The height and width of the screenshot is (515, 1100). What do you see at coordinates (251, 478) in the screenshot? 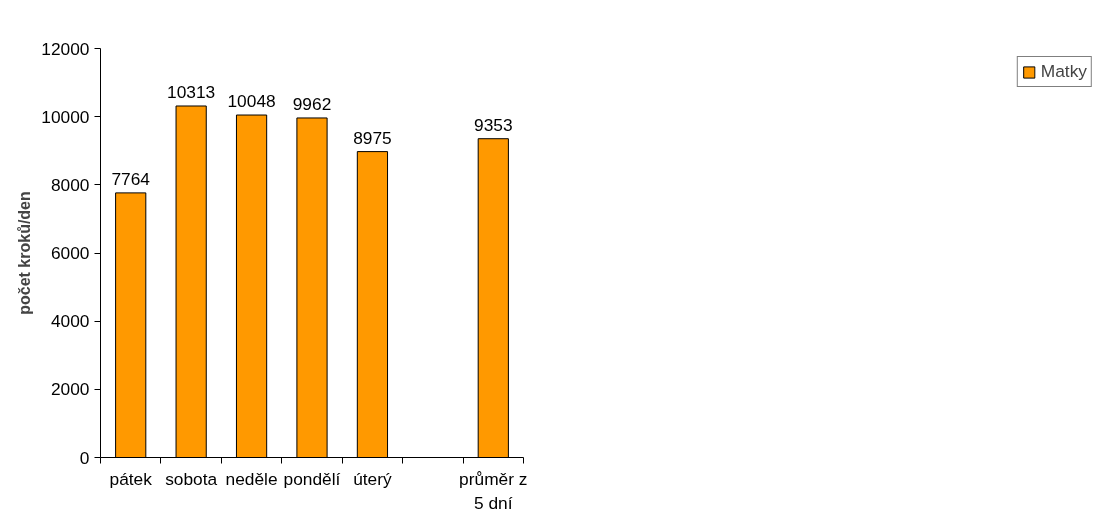
I see `x-tick-label: neděle` at bounding box center [251, 478].